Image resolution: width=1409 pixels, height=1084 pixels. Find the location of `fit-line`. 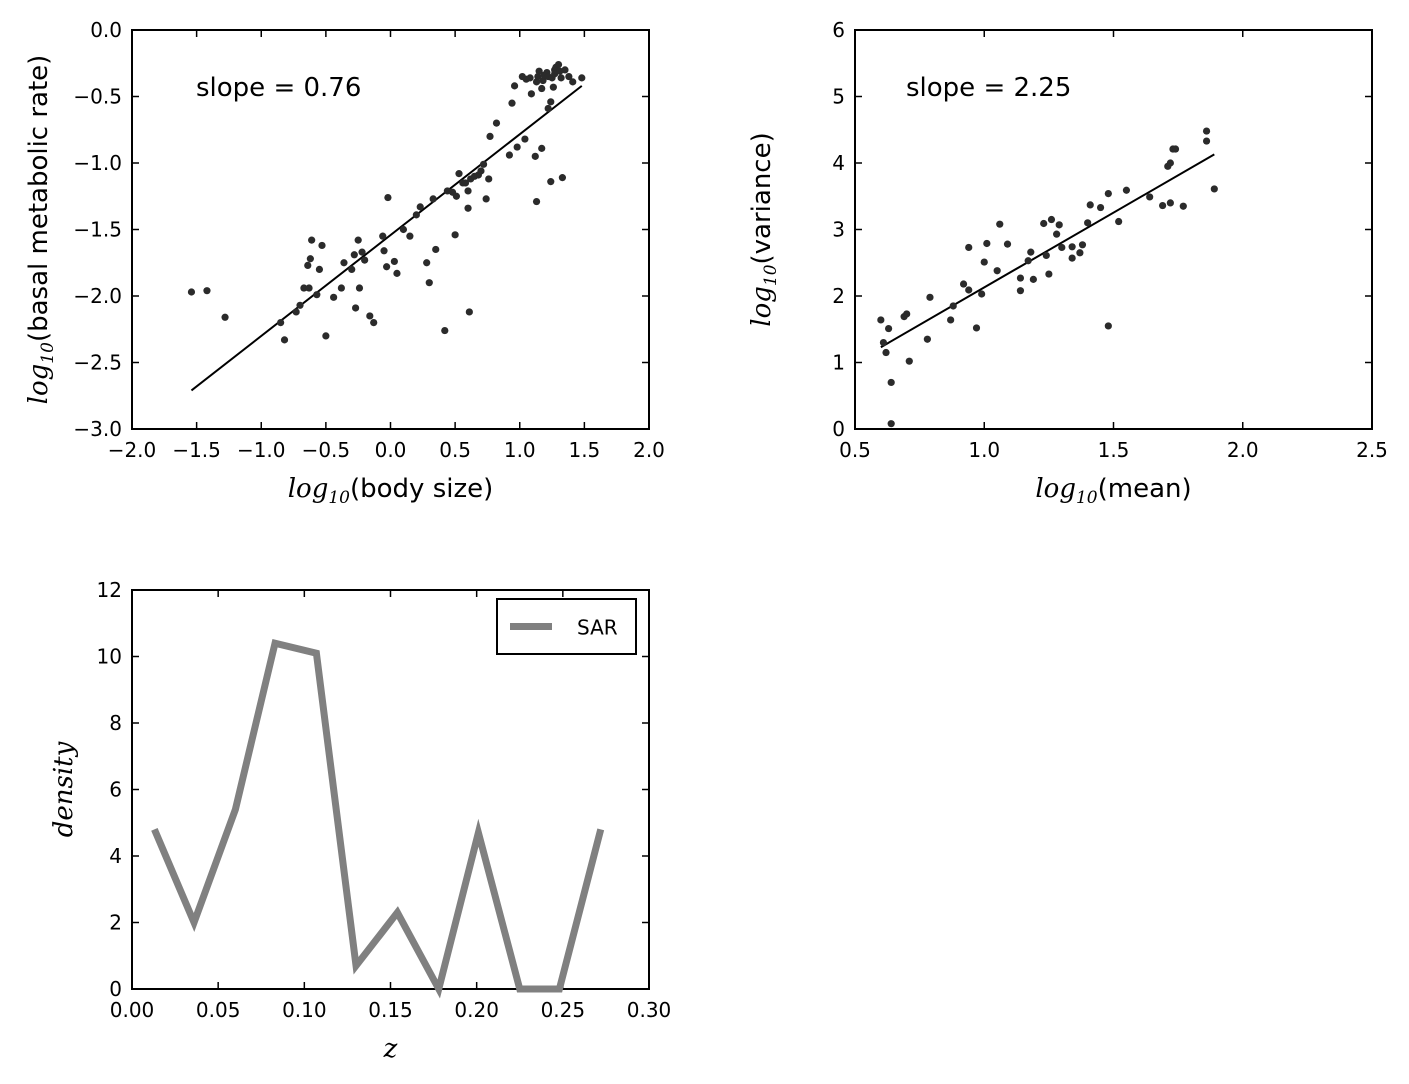

fit-line is located at coordinates (1047, 251).